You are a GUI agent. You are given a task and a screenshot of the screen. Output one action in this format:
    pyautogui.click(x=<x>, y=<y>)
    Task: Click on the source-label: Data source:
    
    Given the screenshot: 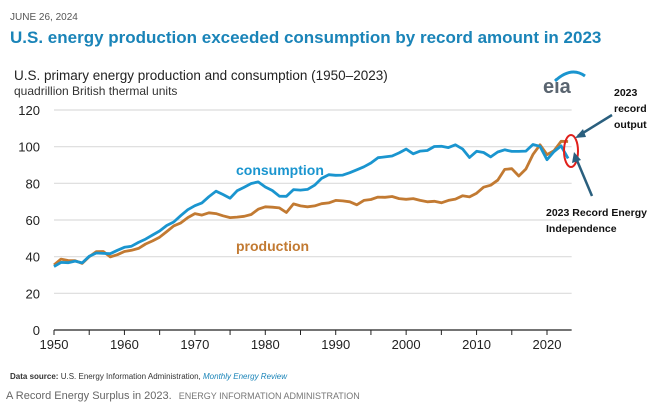 What is the action you would take?
    pyautogui.click(x=34, y=376)
    